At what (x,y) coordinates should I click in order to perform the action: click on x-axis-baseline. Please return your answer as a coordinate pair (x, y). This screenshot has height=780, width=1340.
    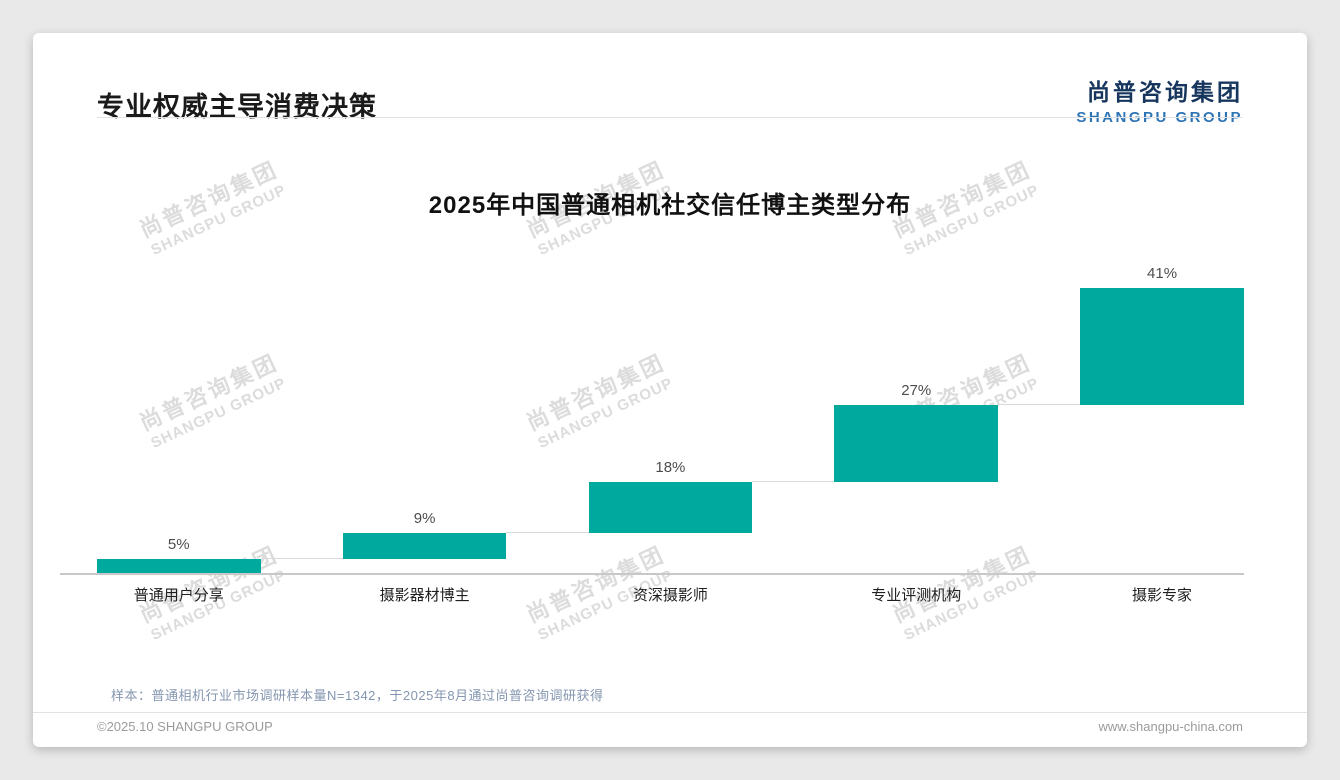
    Looking at the image, I should click on (652, 574).